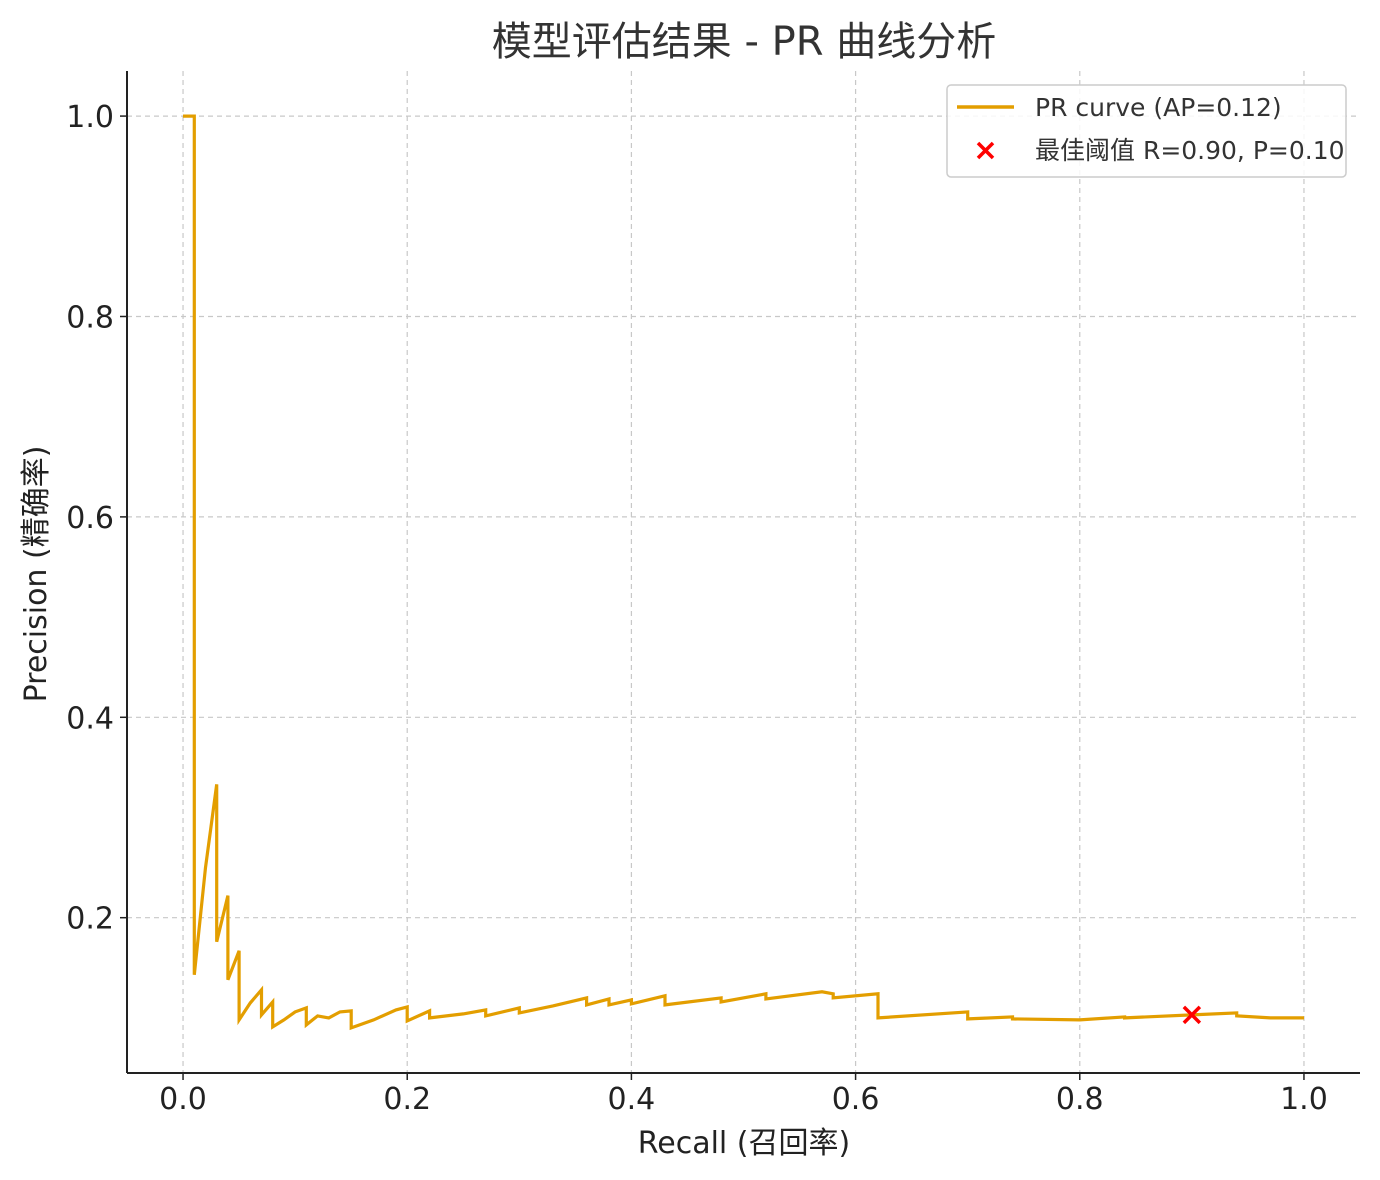 The image size is (1380, 1180). I want to click on x-tick-label: 0.6, so click(856, 1099).